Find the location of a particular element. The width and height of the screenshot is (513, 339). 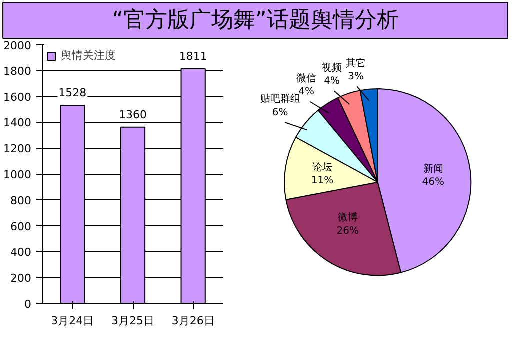

data-label: 1811 is located at coordinates (193, 56).